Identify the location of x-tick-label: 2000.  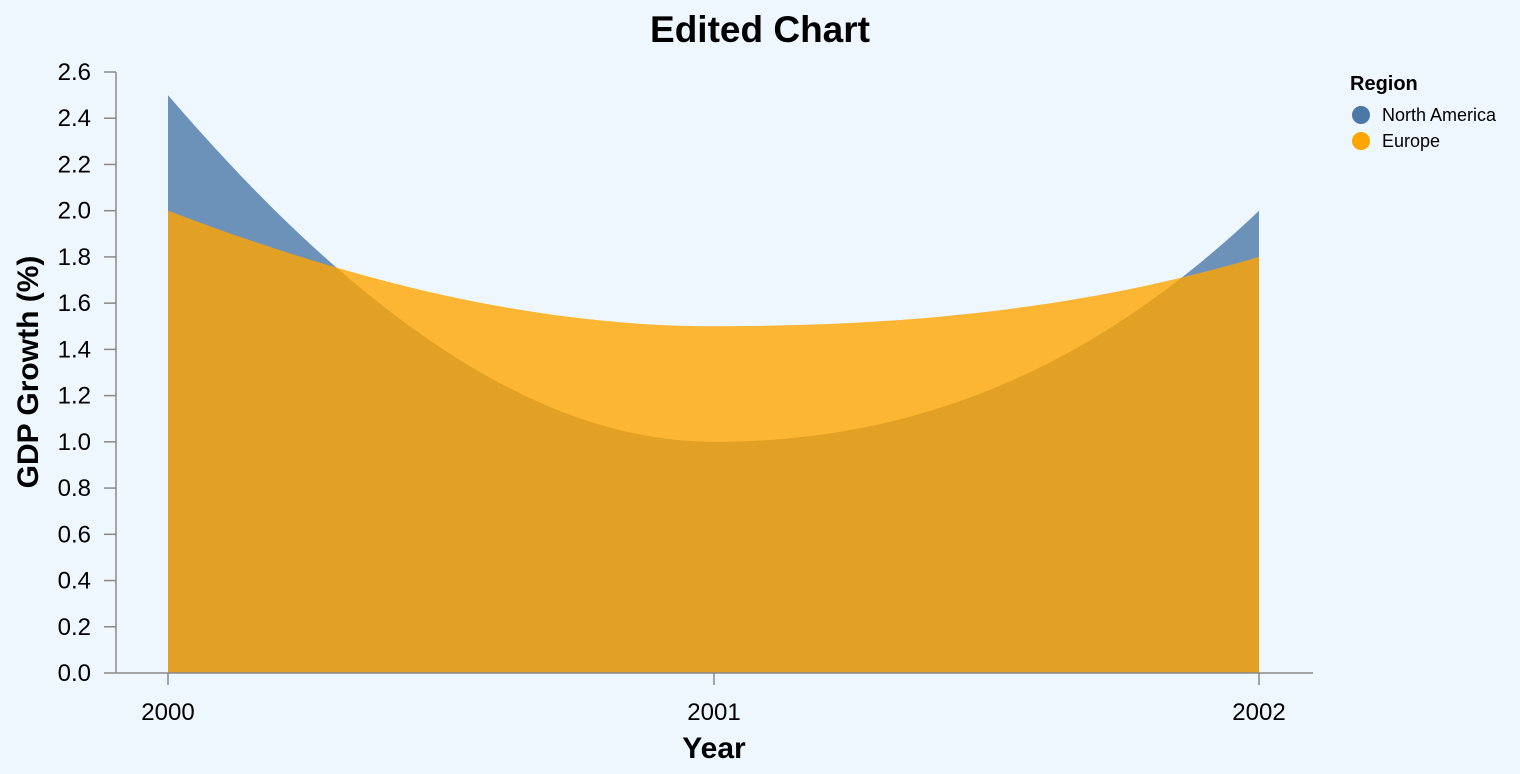
(167, 712).